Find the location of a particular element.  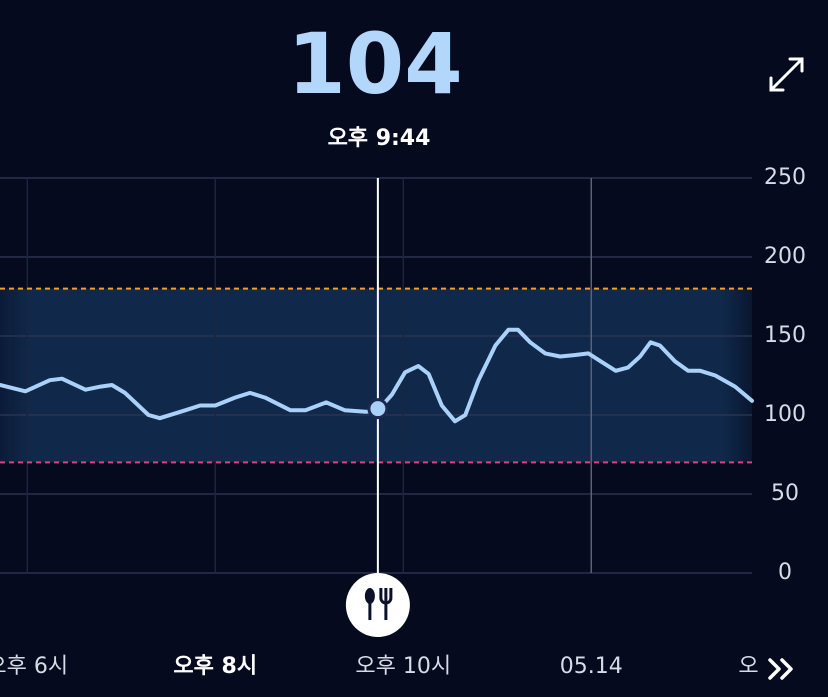

x-tick-label: 05.14 is located at coordinates (591, 666).